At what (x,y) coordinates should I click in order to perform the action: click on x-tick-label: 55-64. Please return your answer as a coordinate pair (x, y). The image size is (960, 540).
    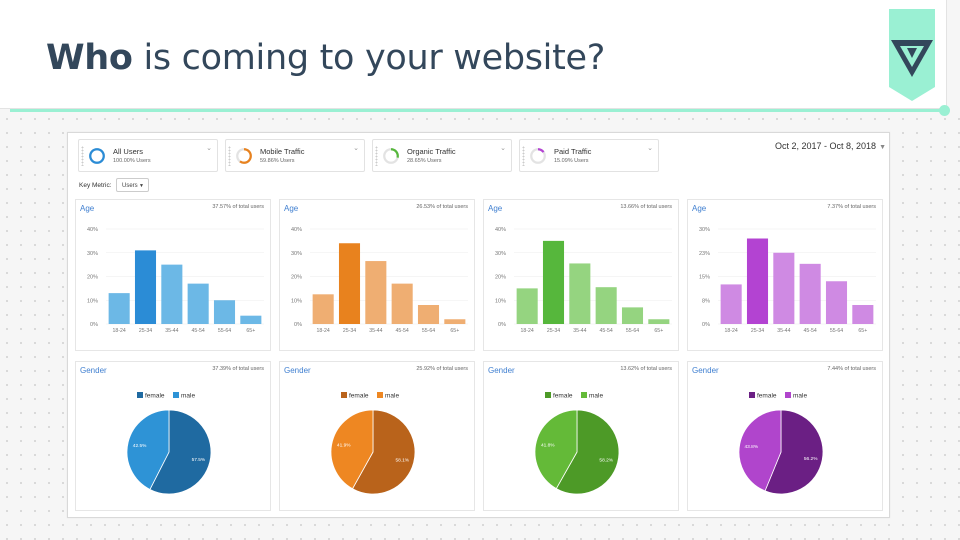
    Looking at the image, I should click on (632, 331).